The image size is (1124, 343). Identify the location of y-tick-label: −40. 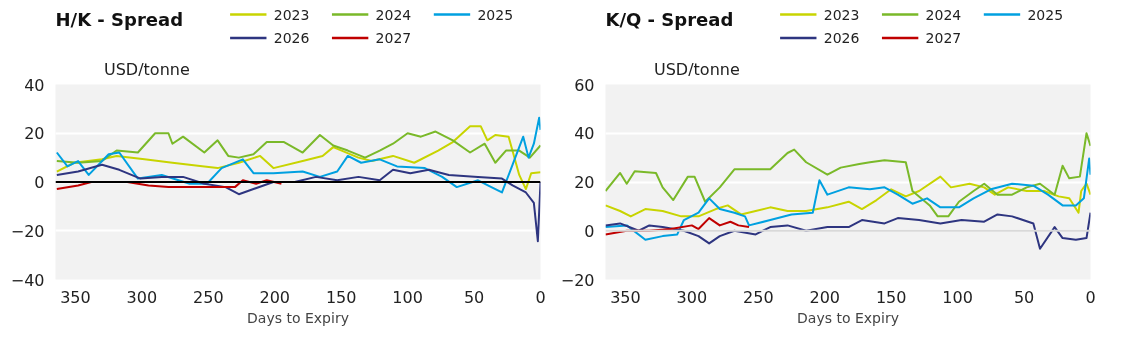
(27, 280).